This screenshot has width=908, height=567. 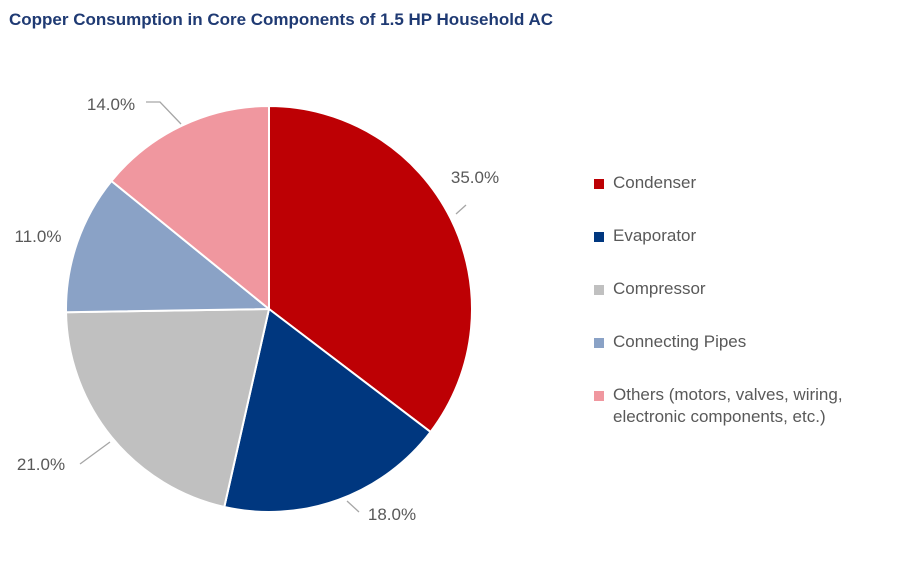 I want to click on legend-item-evaporator: Evaporator, so click(x=744, y=236).